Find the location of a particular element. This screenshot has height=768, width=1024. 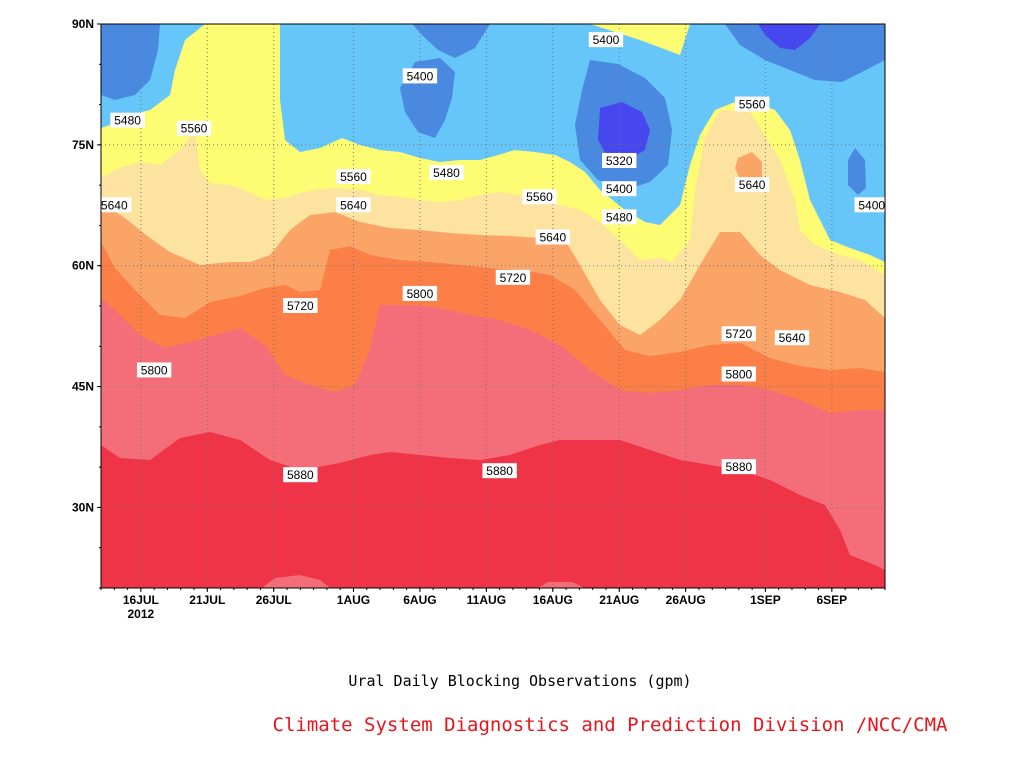

x-tick-label: 21AUG is located at coordinates (619, 600).